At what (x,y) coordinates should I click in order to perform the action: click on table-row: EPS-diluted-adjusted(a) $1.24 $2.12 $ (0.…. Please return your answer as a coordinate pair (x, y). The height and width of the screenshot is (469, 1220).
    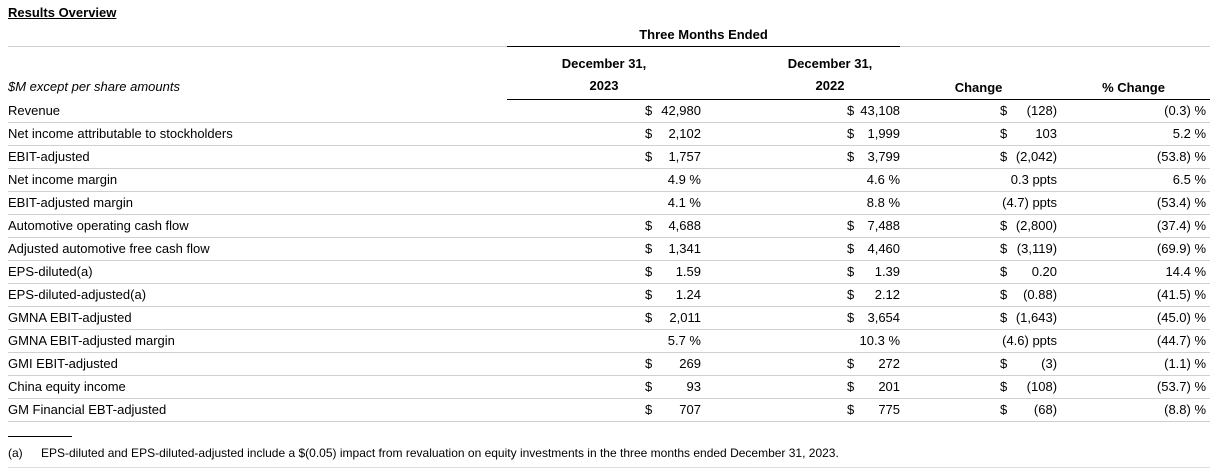
    Looking at the image, I should click on (609, 295).